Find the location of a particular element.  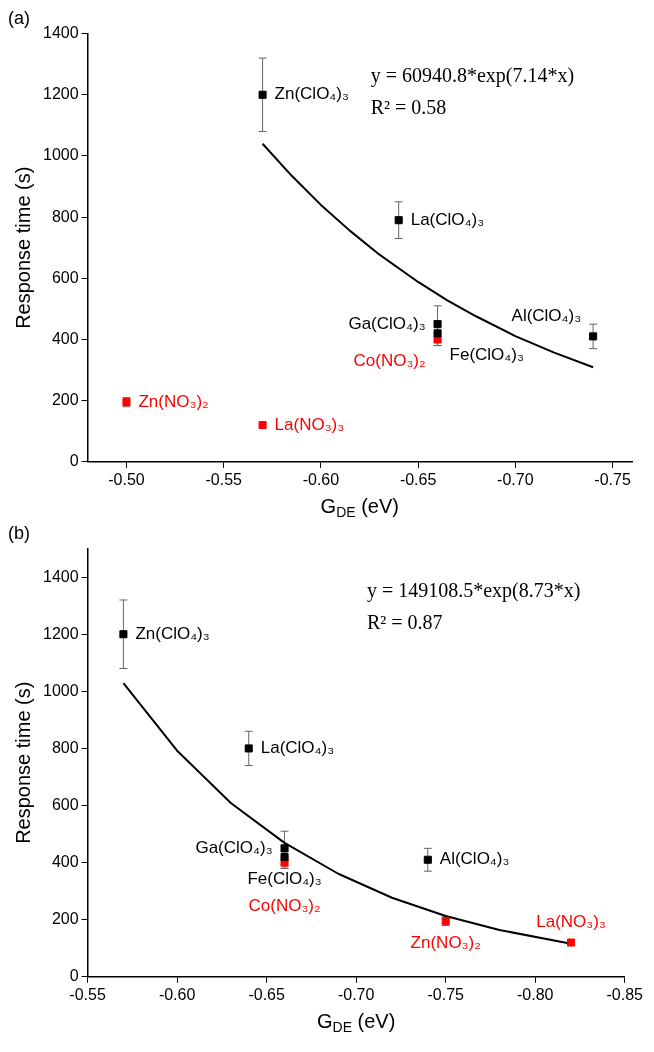

chart-title: (a) is located at coordinates (19, 17).